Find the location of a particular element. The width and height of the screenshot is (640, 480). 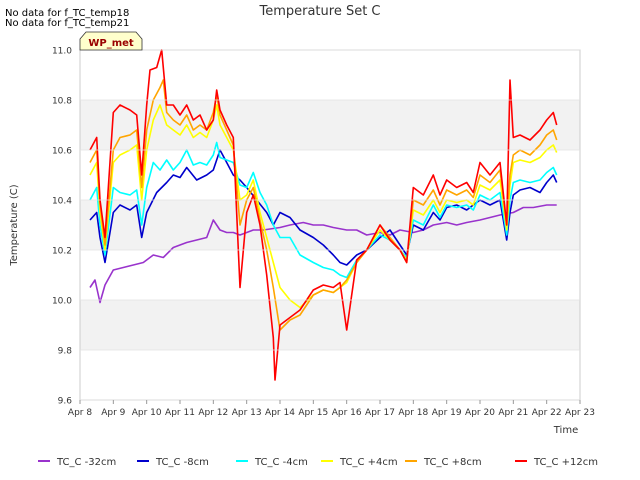

y-tick-label: 10.6 is located at coordinates (62, 152).